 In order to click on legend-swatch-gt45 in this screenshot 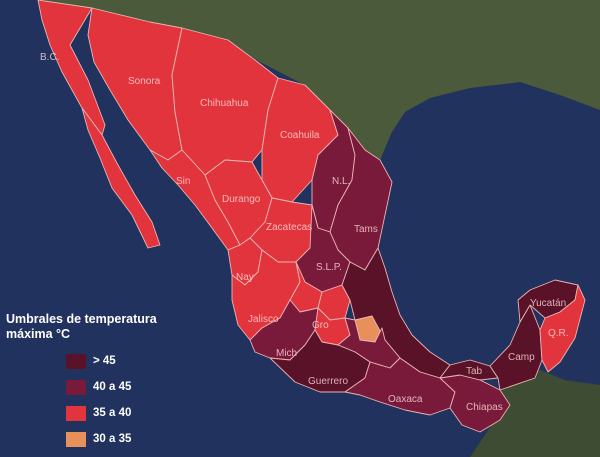, I will do `click(76, 361)`.